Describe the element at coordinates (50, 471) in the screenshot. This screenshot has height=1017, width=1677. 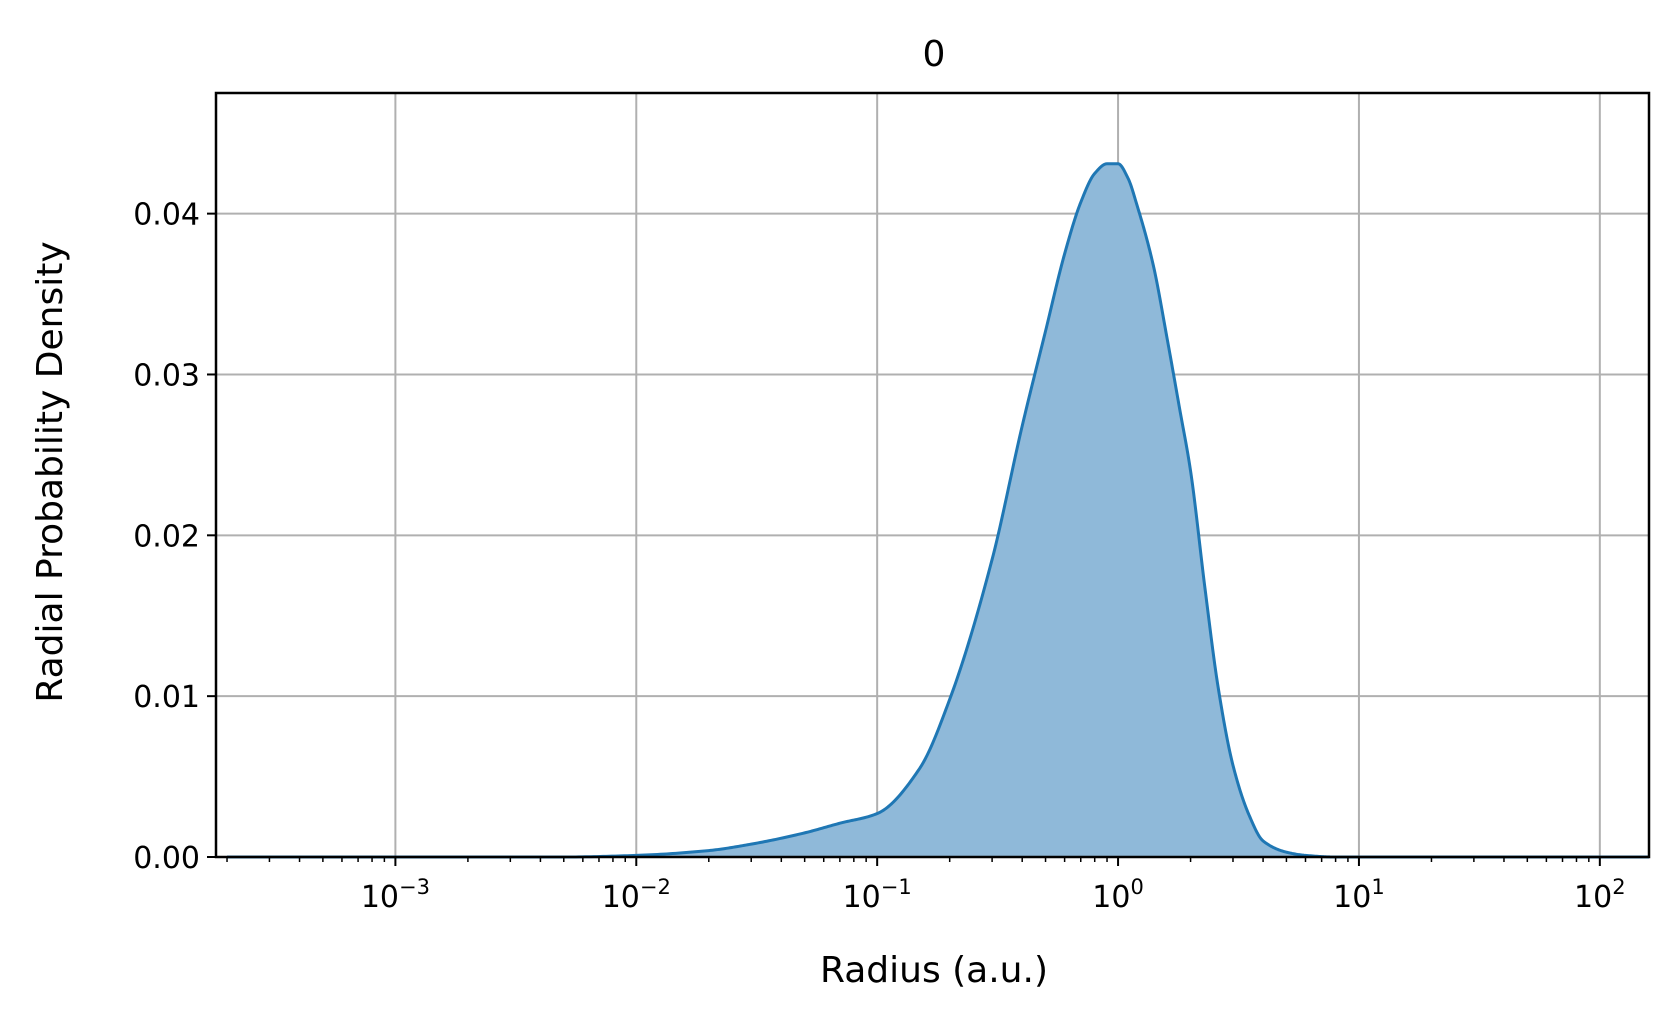
I see `y-axis-title: Radial Probability Density` at that location.